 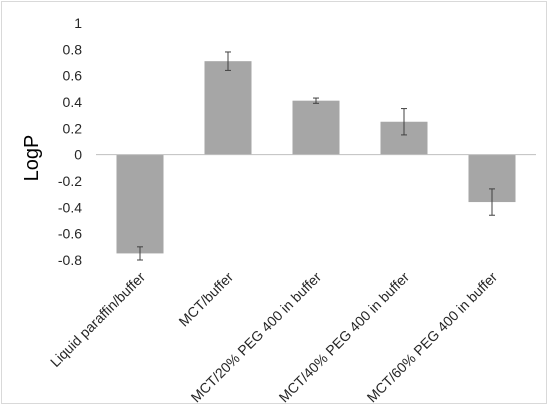 I want to click on y-tick-label: -0.2, so click(x=70, y=181).